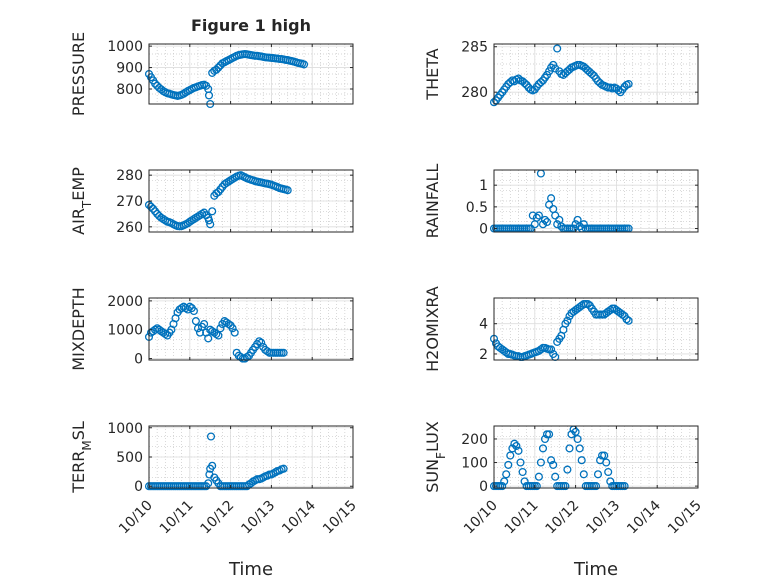  What do you see at coordinates (299, 517) in the screenshot?
I see `x-tick-label: 10/14` at bounding box center [299, 517].